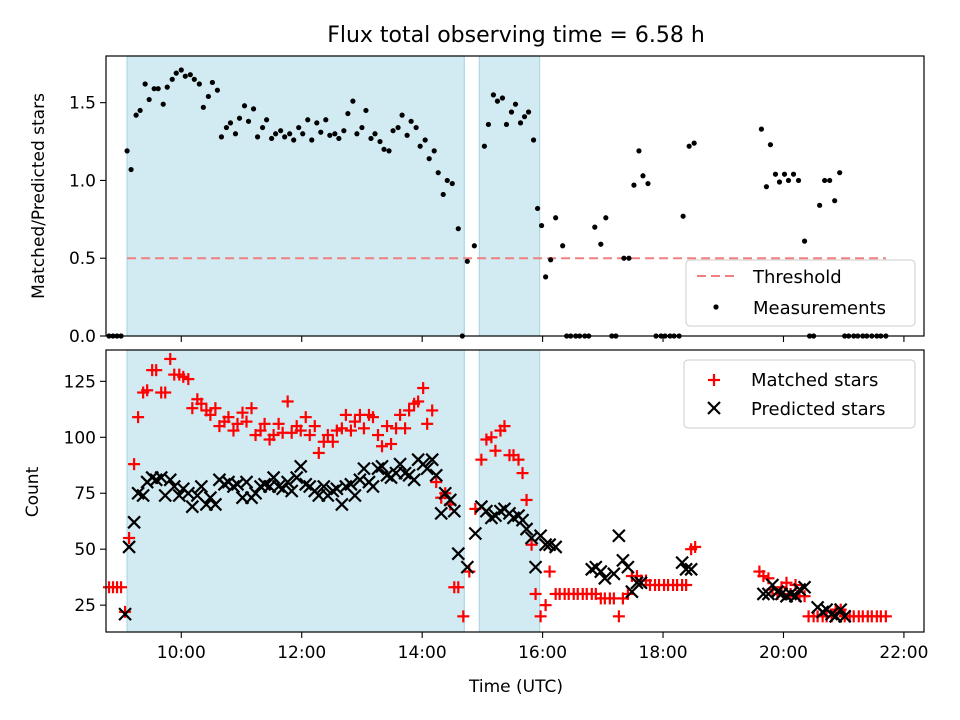  Describe the element at coordinates (542, 653) in the screenshot. I see `x-tick-label: 16:00` at that location.